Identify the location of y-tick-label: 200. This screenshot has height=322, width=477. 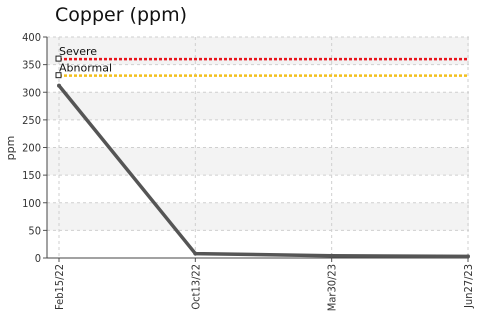
(31, 148).